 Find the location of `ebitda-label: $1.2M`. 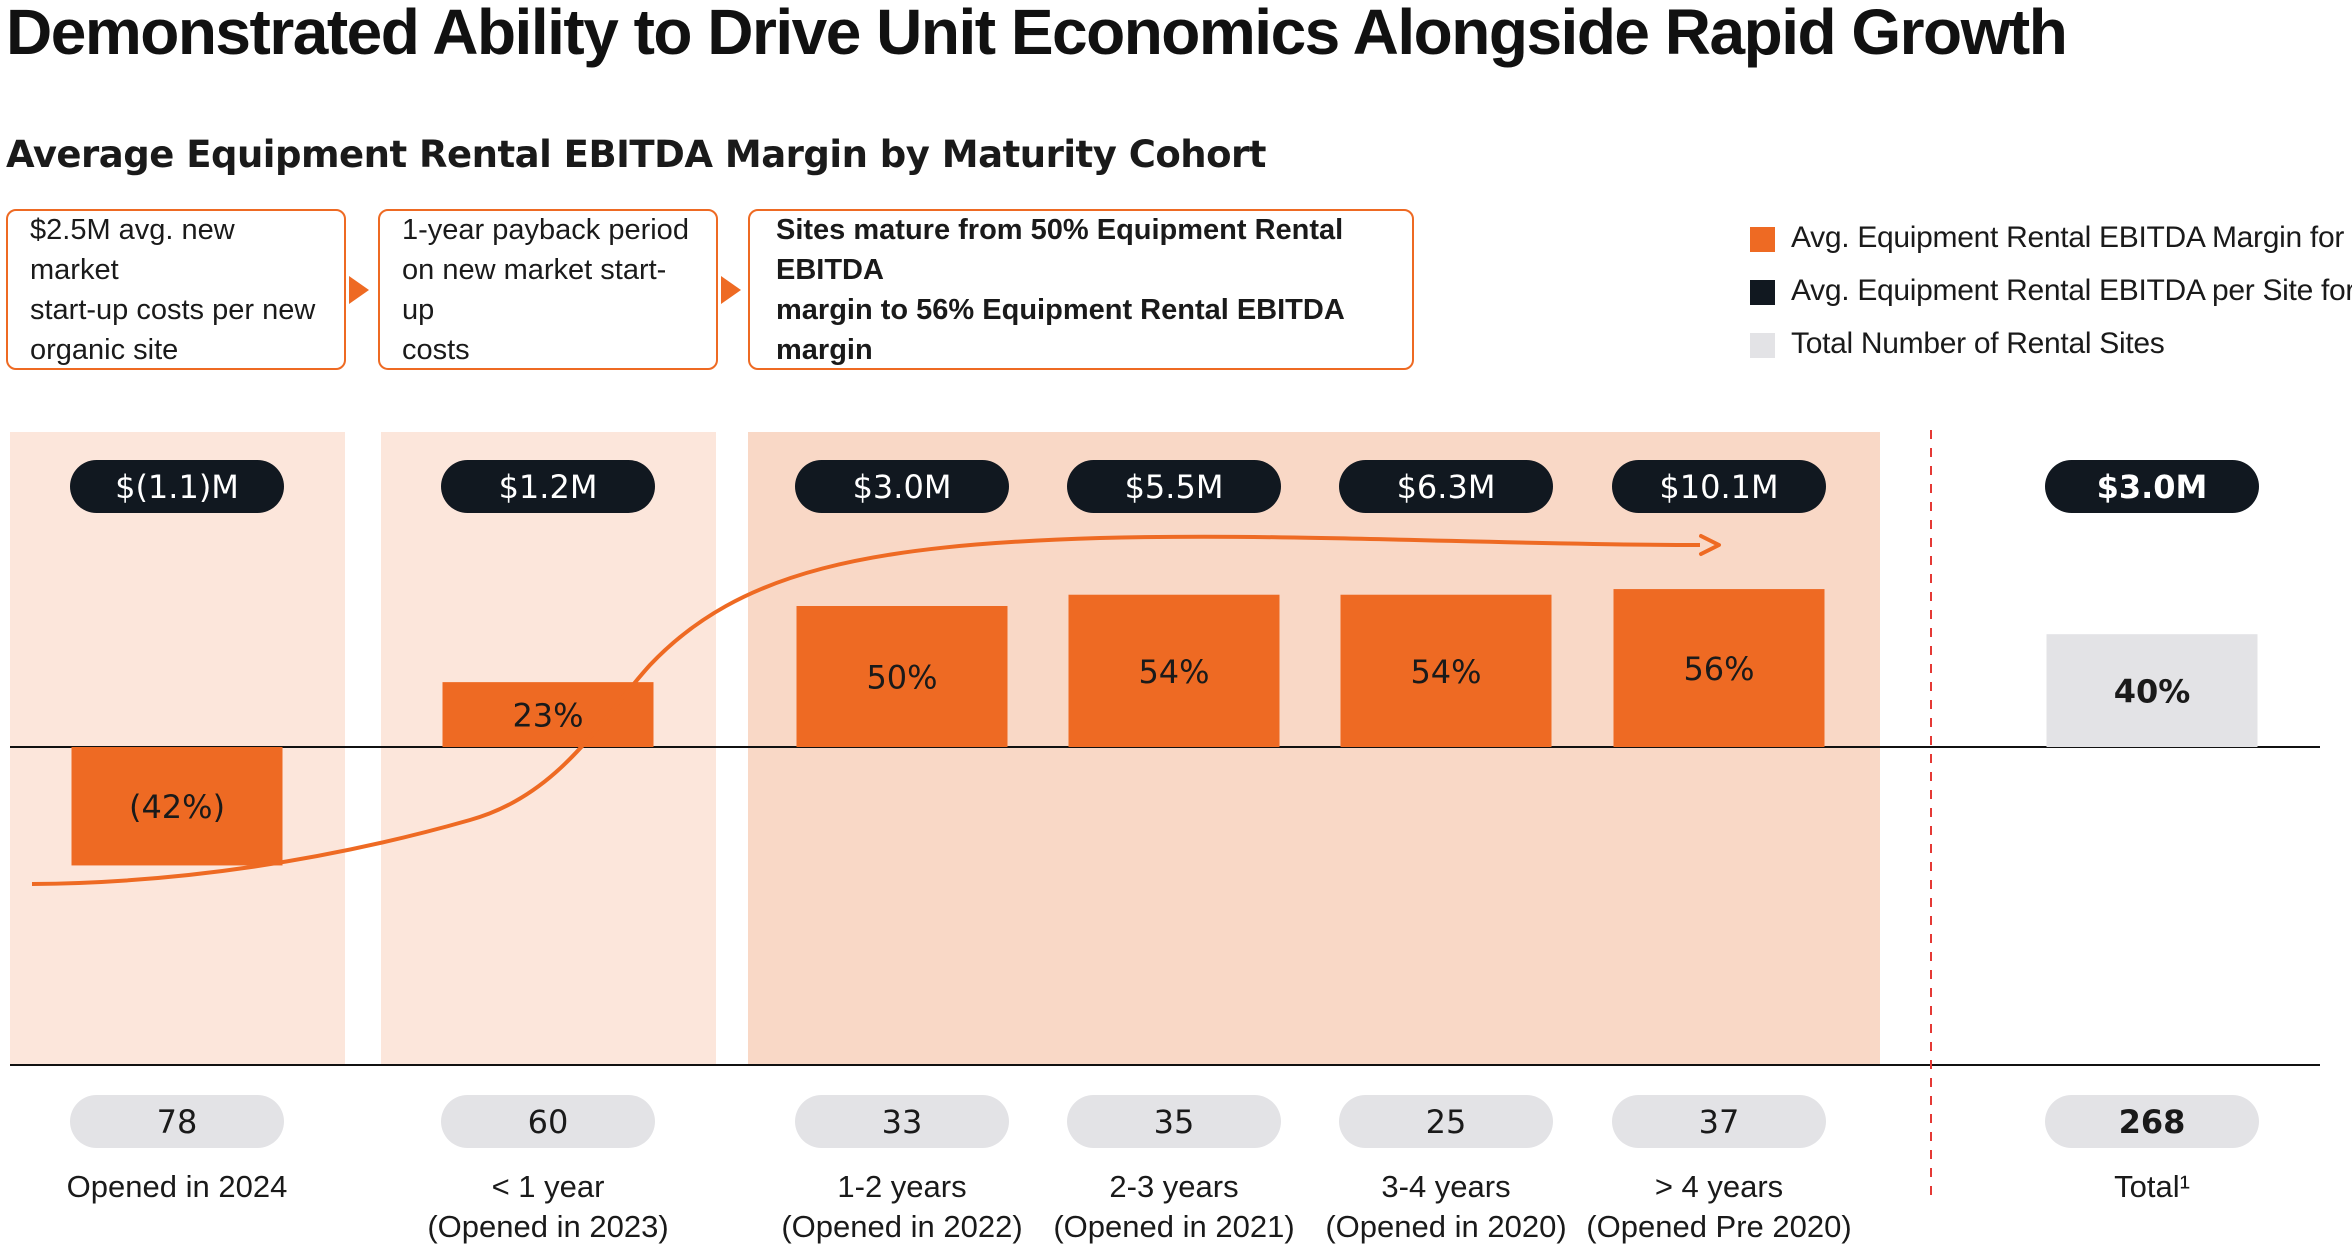

ebitda-label: $1.2M is located at coordinates (548, 487).